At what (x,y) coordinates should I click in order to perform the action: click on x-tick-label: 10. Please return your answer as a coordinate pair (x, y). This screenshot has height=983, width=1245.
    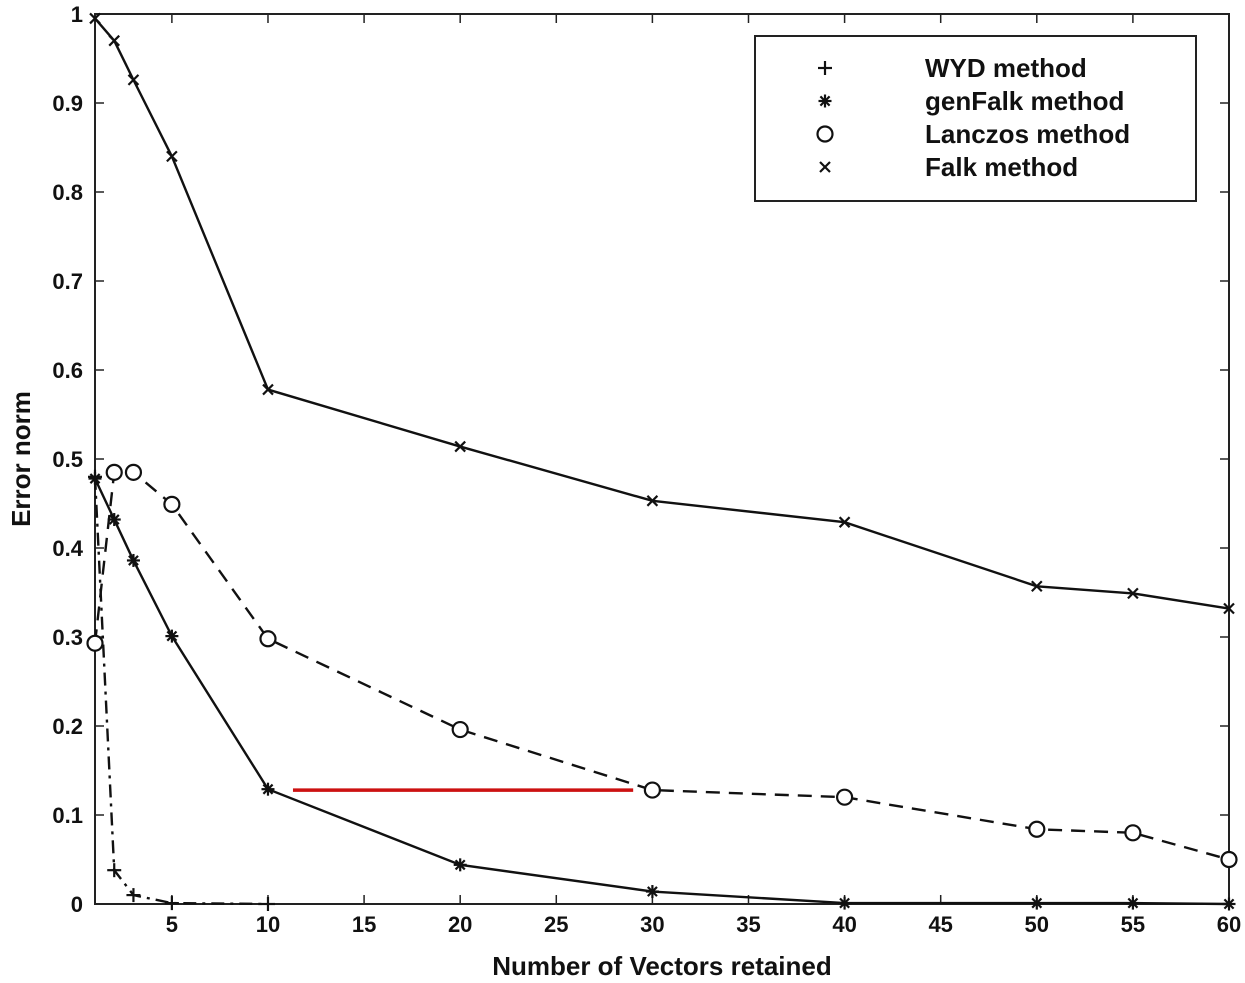
    Looking at the image, I should click on (268, 924).